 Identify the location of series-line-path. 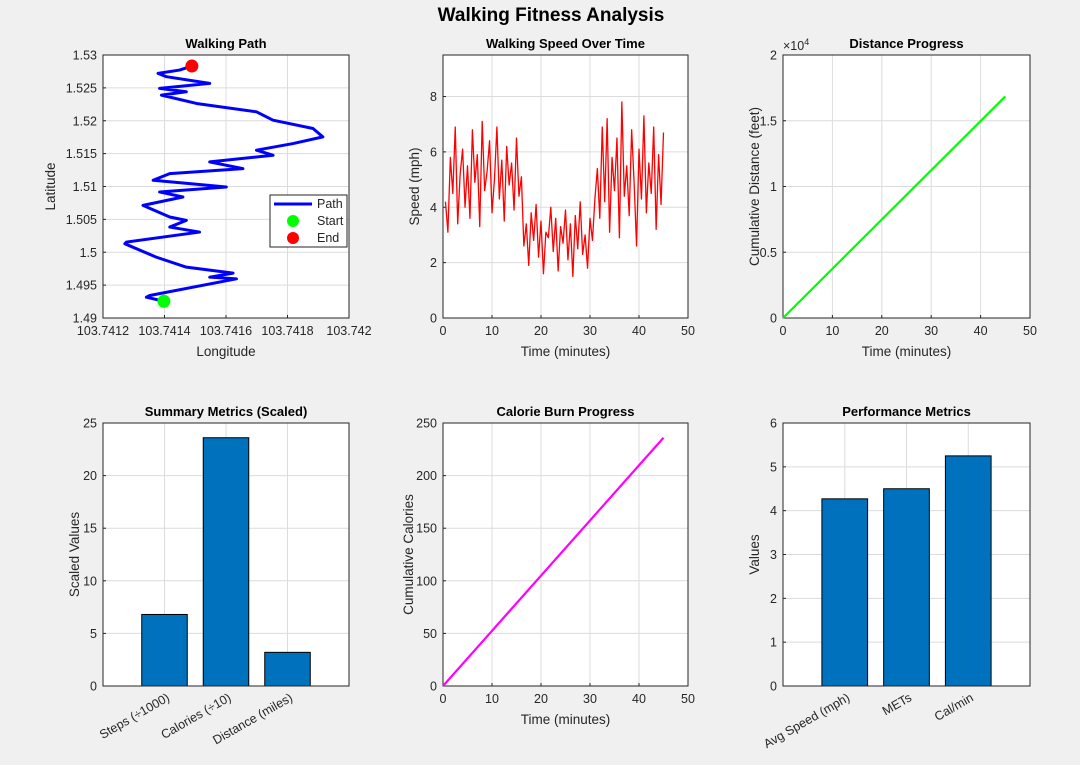
(224, 183).